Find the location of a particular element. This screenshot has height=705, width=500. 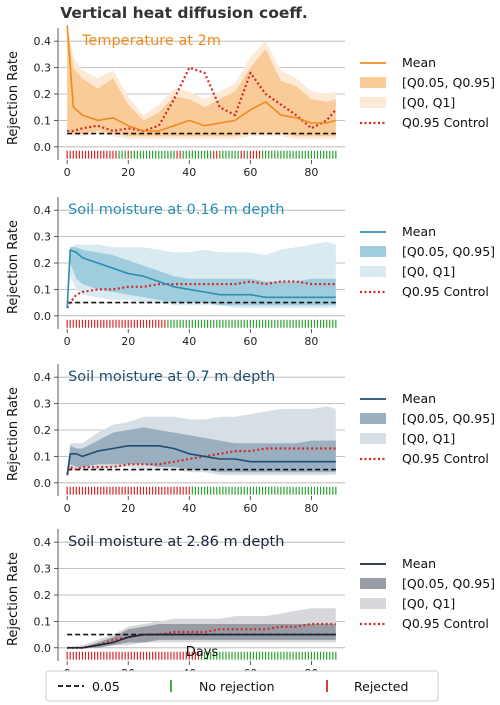

panel-title: Temperature at 2m is located at coordinates (151, 41).